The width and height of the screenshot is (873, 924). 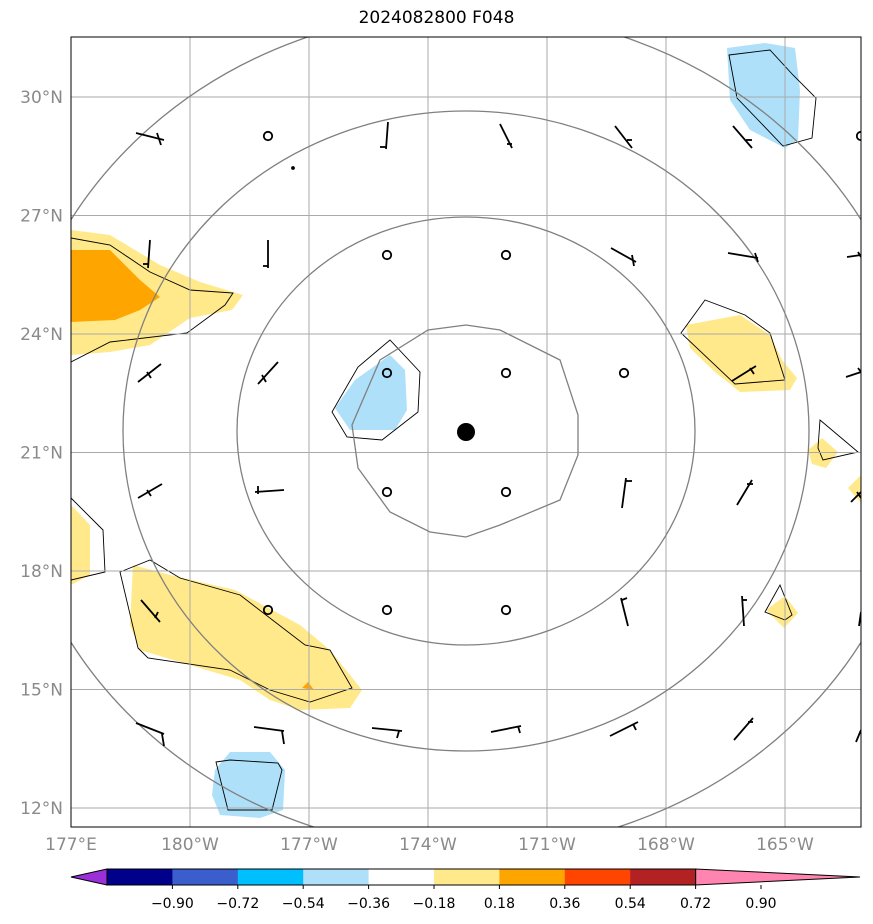 What do you see at coordinates (41, 572) in the screenshot?
I see `lat-tick-label: 18°N` at bounding box center [41, 572].